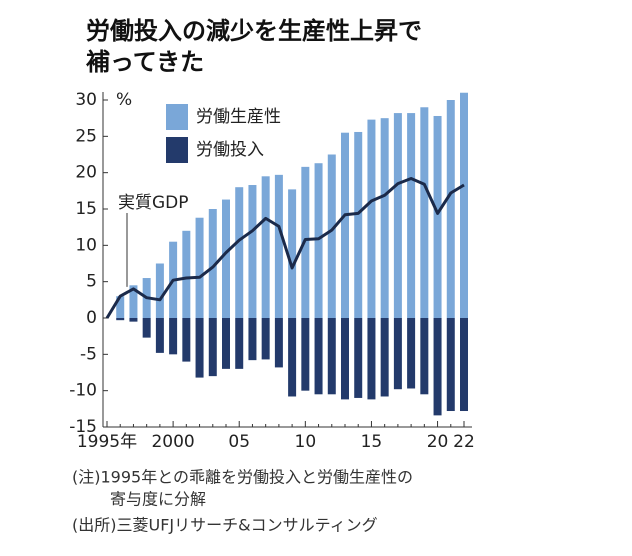 This screenshot has width=632, height=556. What do you see at coordinates (83, 391) in the screenshot?
I see `y-tick-label: -10` at bounding box center [83, 391].